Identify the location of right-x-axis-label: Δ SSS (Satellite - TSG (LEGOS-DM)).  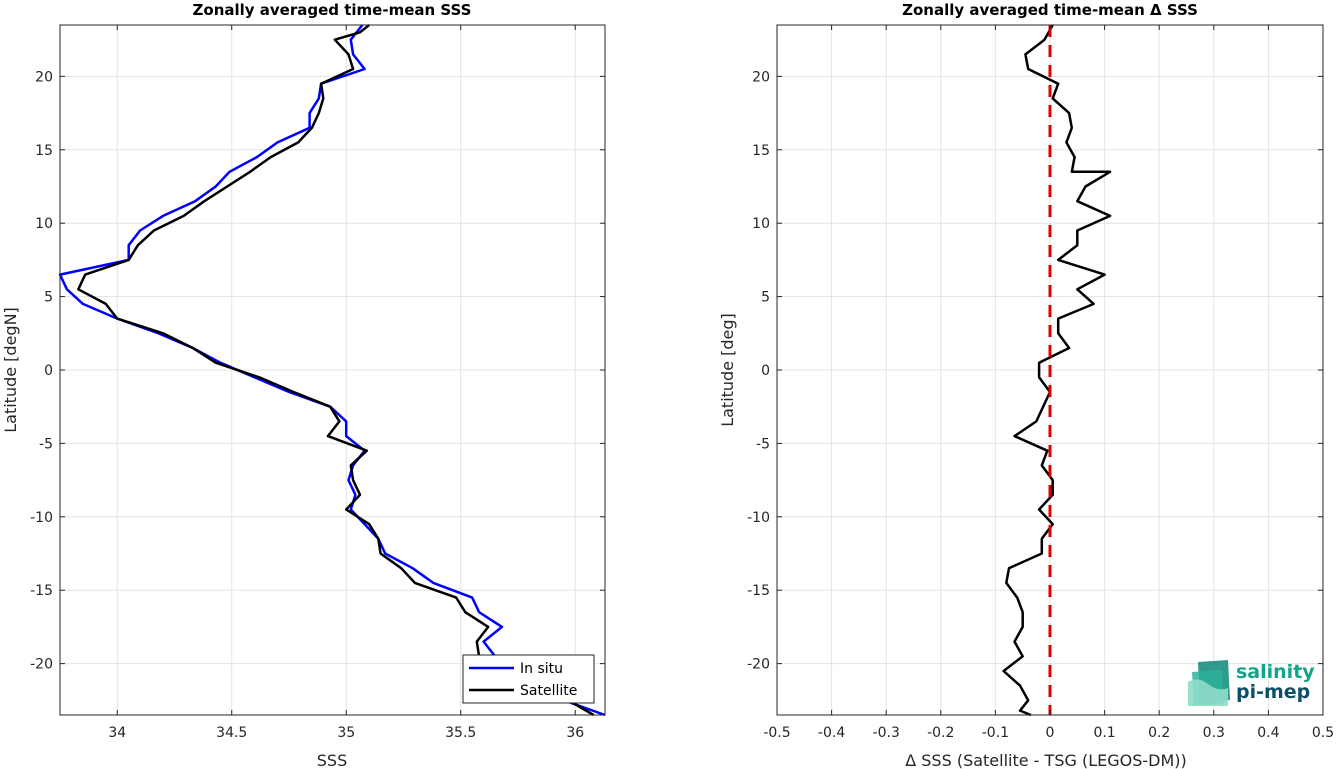
(1046, 760).